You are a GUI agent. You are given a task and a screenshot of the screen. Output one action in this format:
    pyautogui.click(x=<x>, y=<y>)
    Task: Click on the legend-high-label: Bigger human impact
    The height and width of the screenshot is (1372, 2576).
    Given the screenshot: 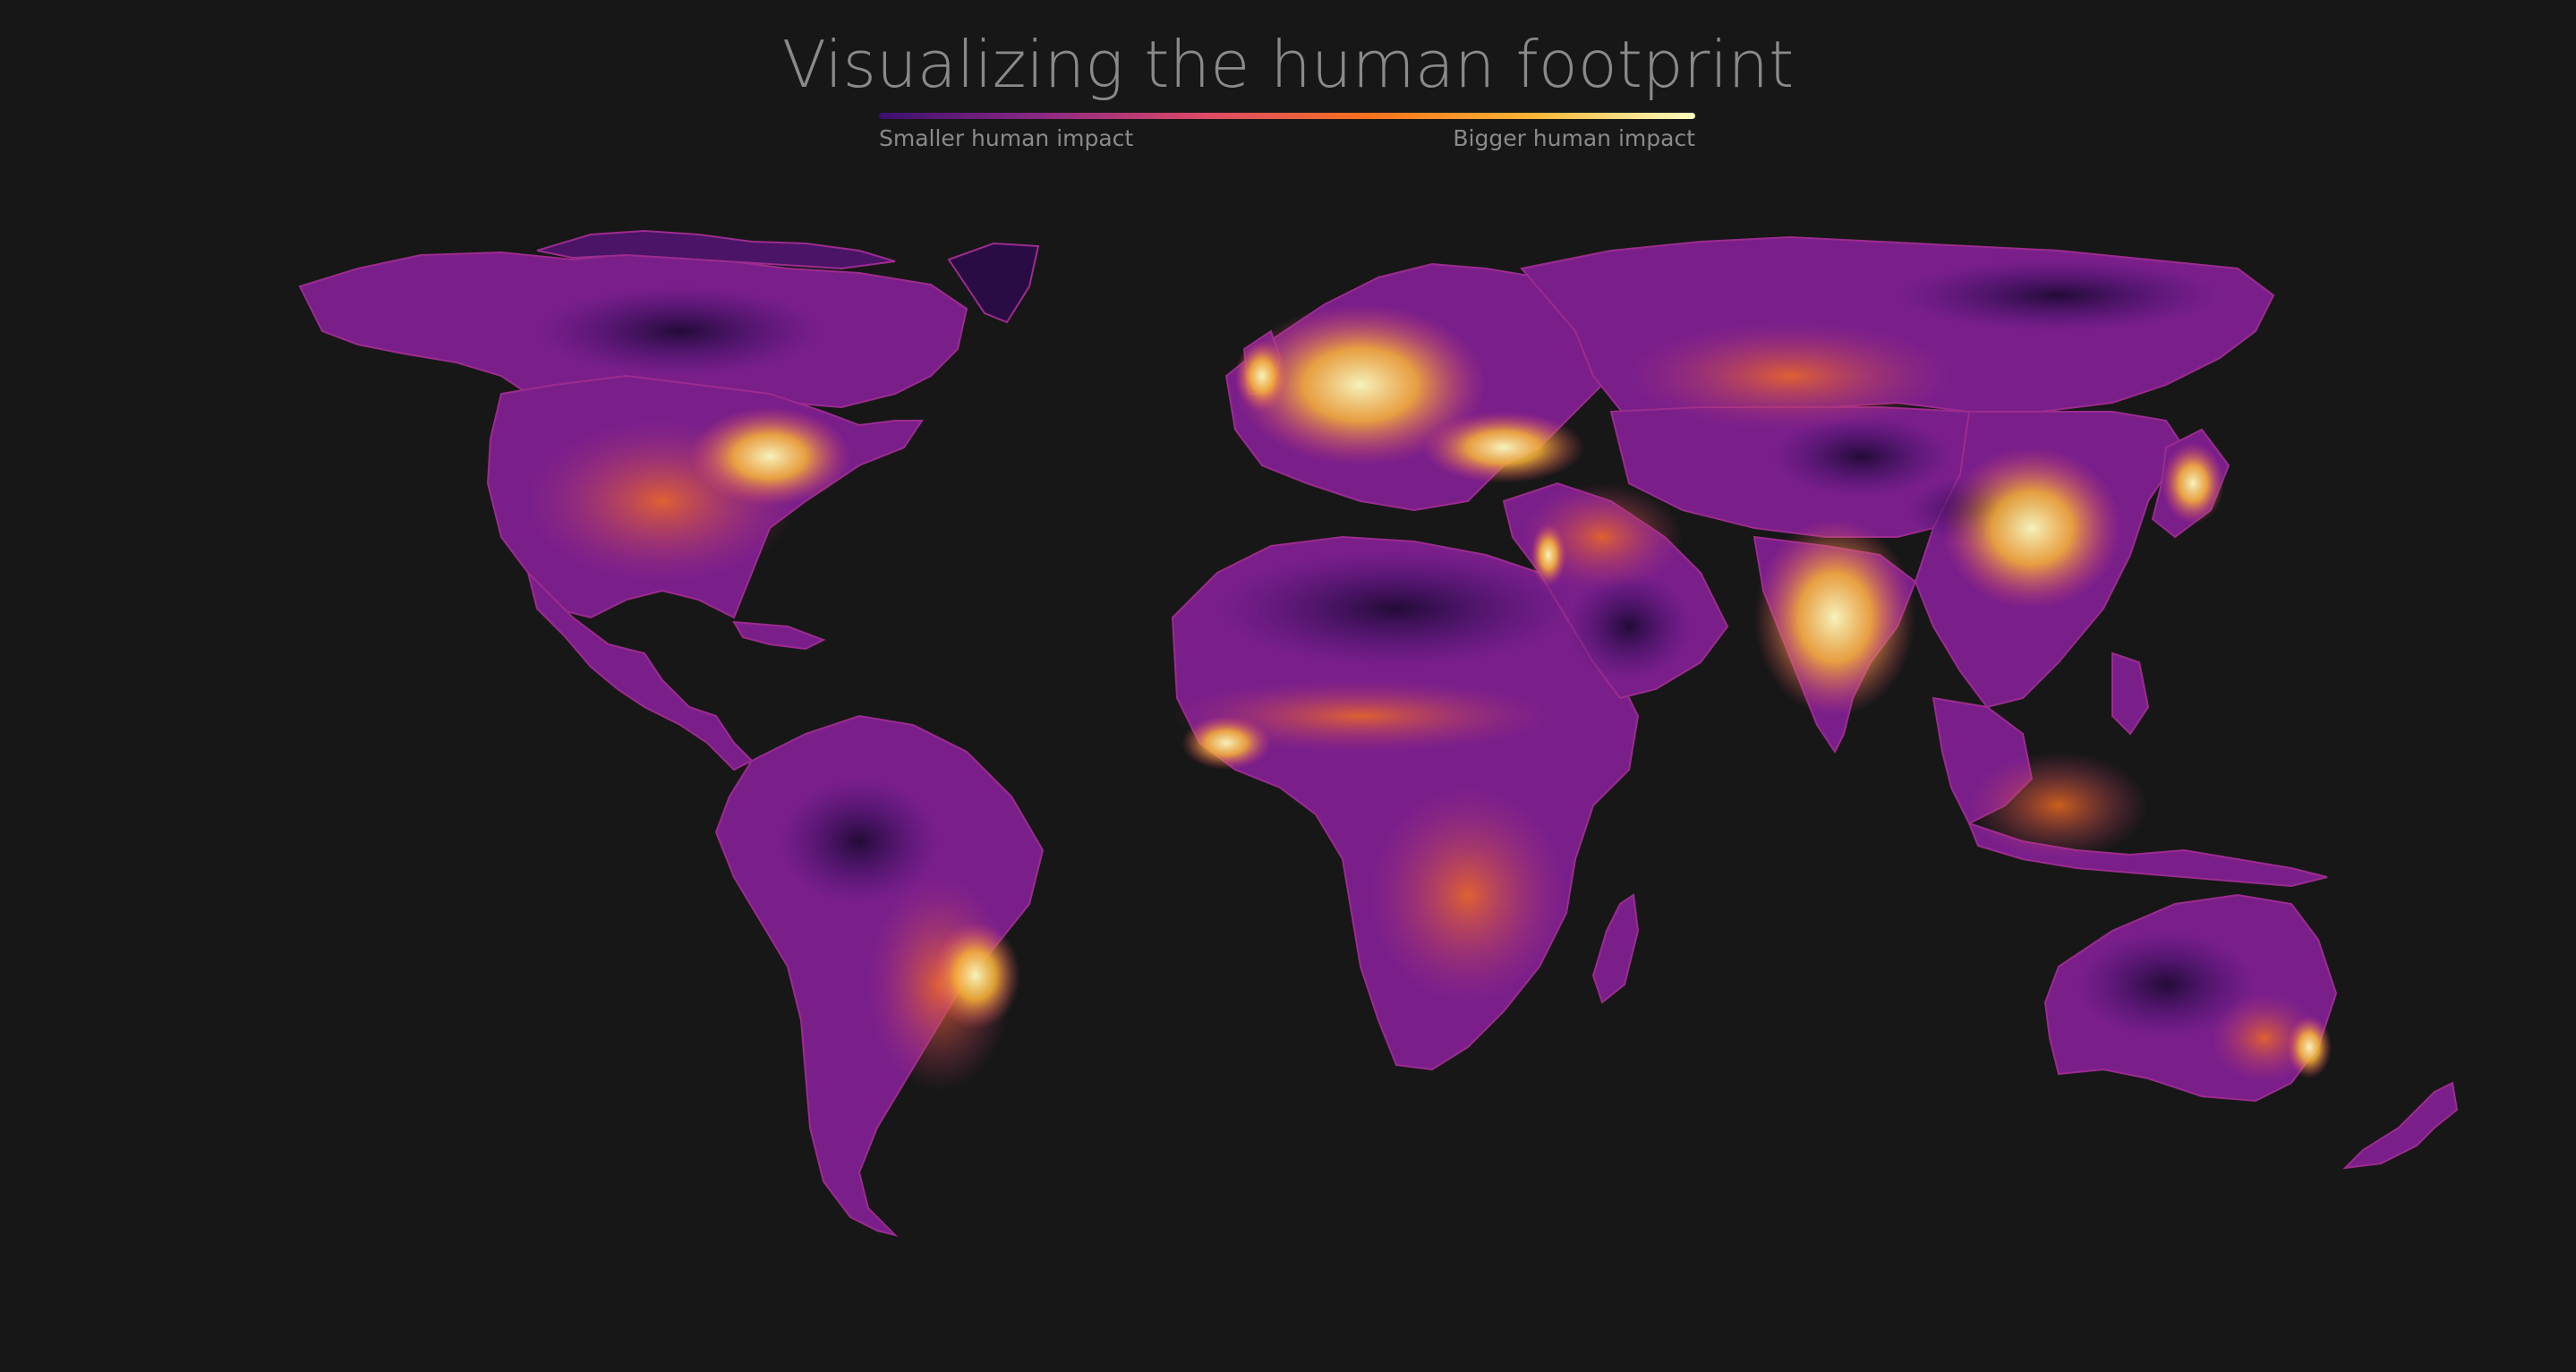 What is the action you would take?
    pyautogui.click(x=1574, y=138)
    